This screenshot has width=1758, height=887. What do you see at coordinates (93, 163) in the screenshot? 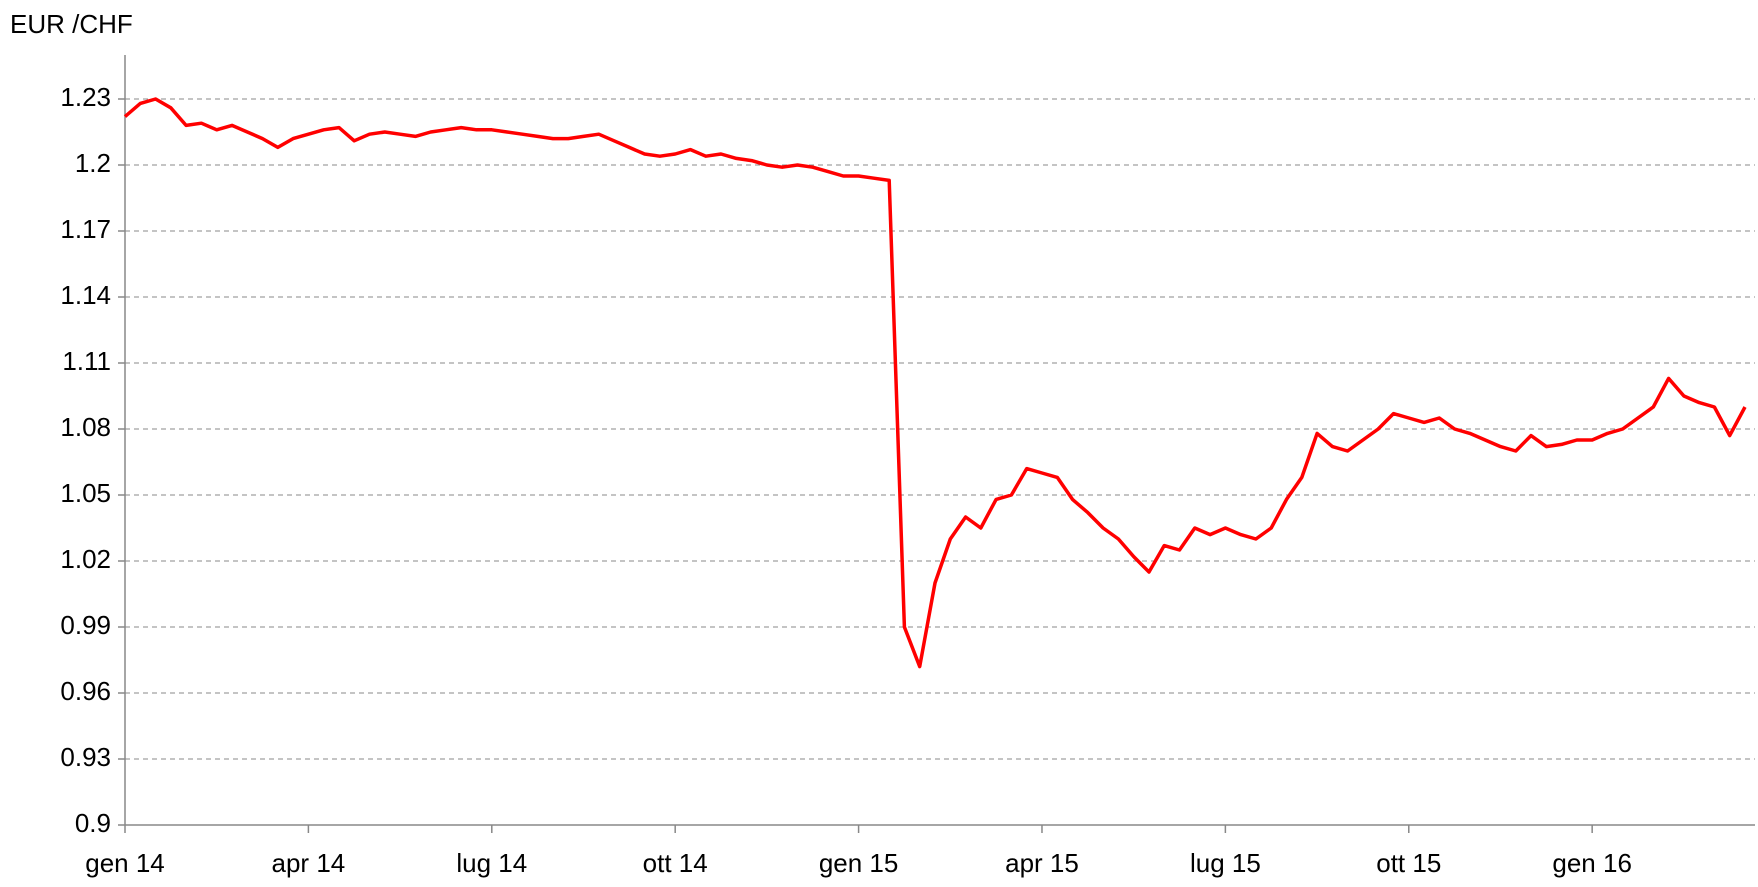
I see `y-tick-label: 1.2` at bounding box center [93, 163].